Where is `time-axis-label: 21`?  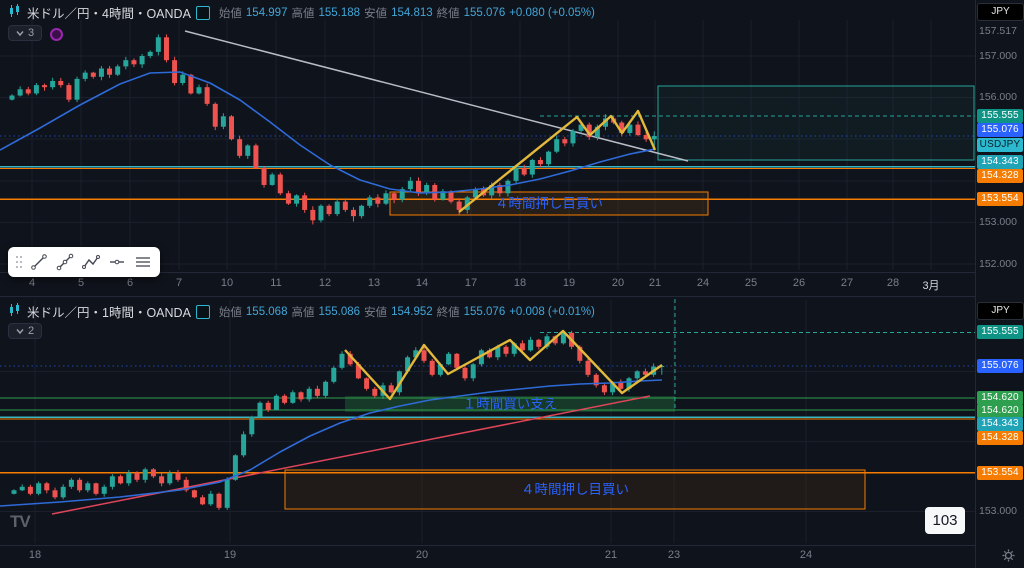 time-axis-label: 21 is located at coordinates (611, 555).